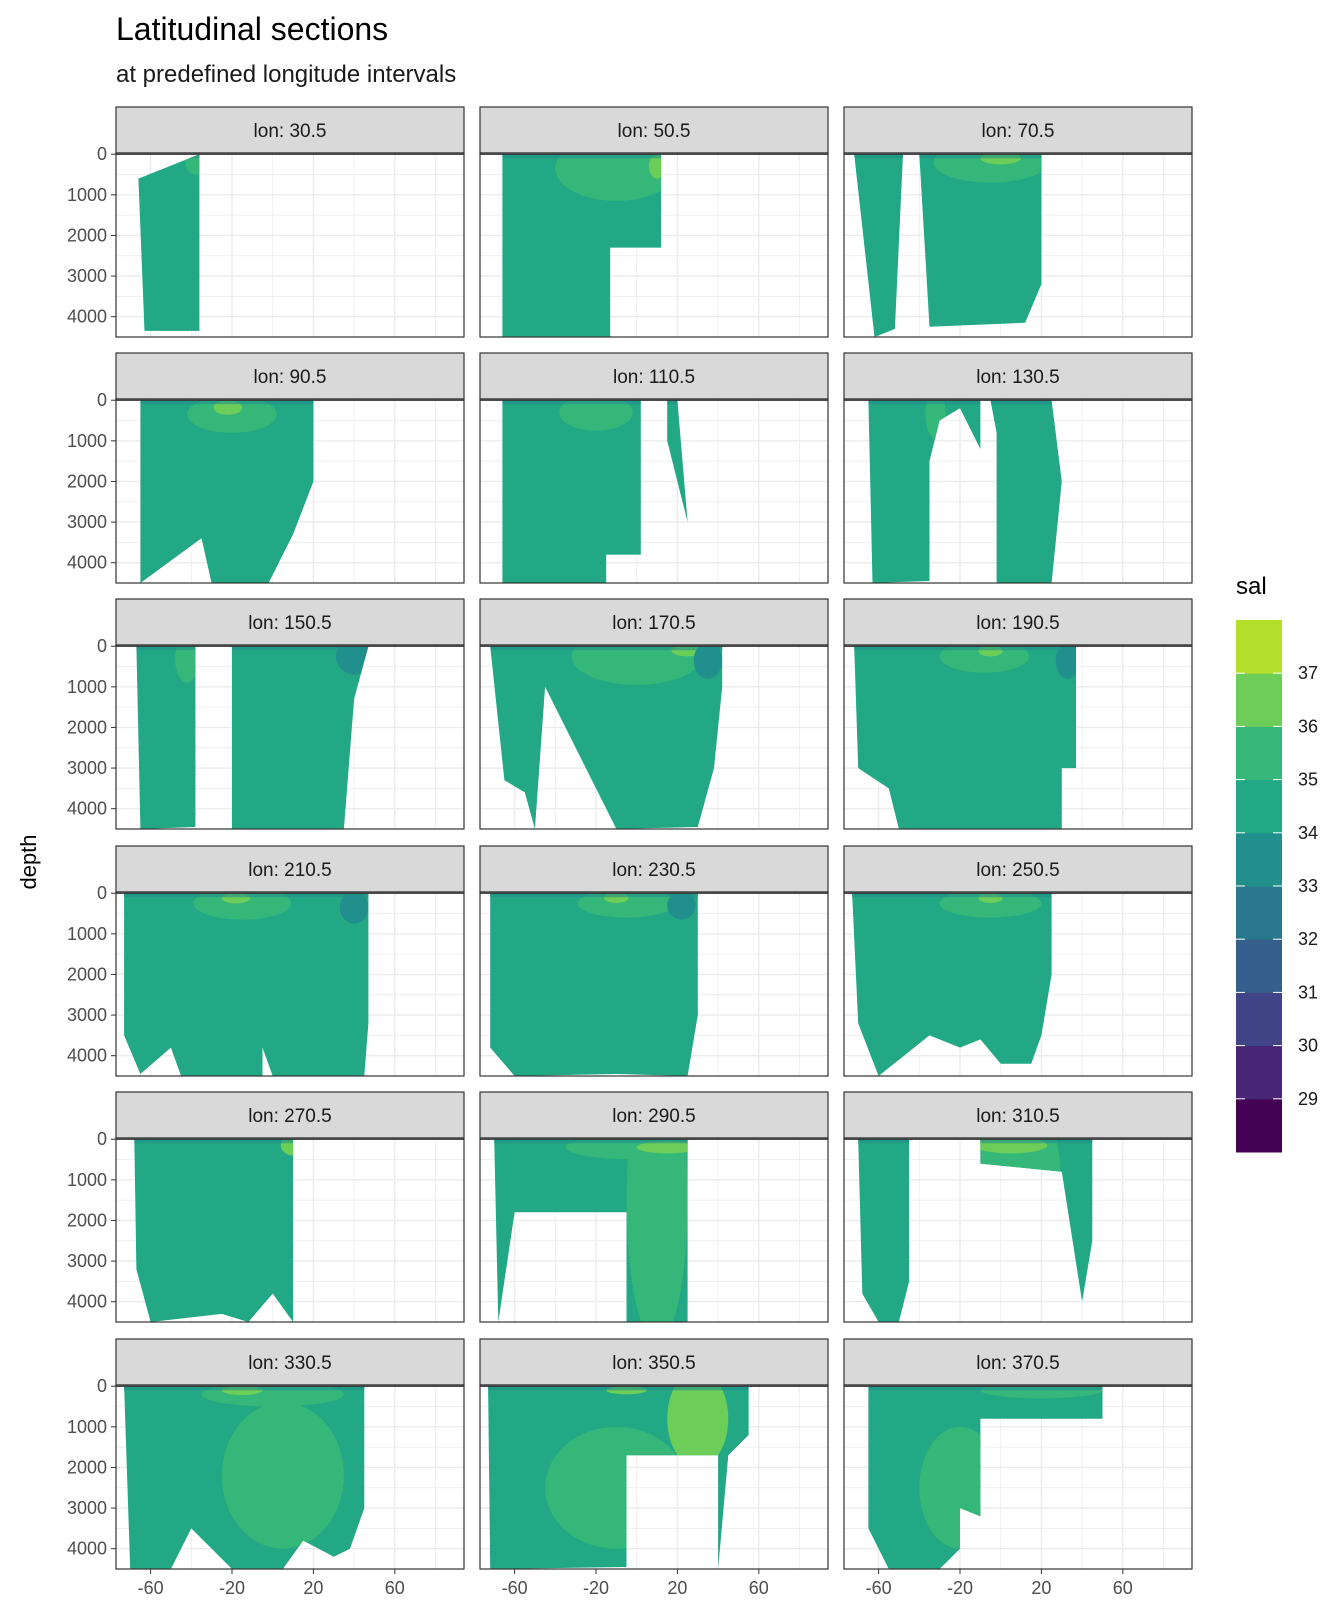  I want to click on facet-strip-label: lon: 110.5, so click(654, 377).